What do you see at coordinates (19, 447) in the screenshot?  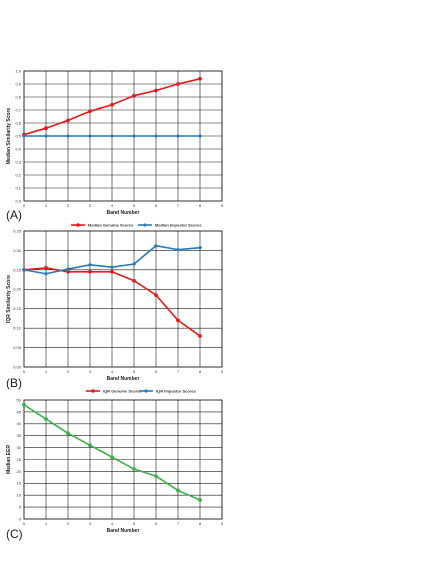 I see `y-tick-label: 30` at bounding box center [19, 447].